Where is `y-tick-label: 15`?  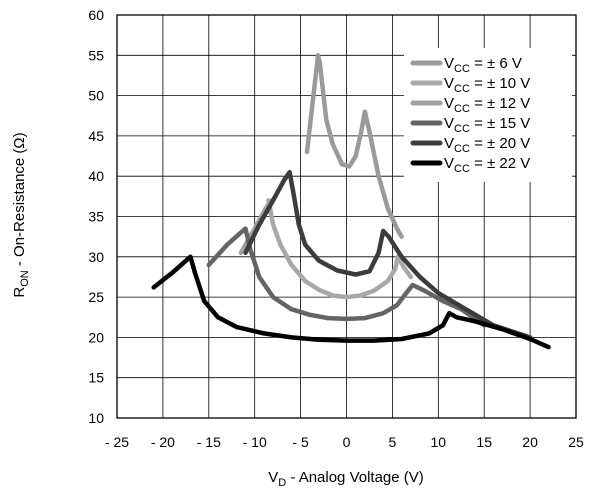
y-tick-label: 15 is located at coordinates (96, 378).